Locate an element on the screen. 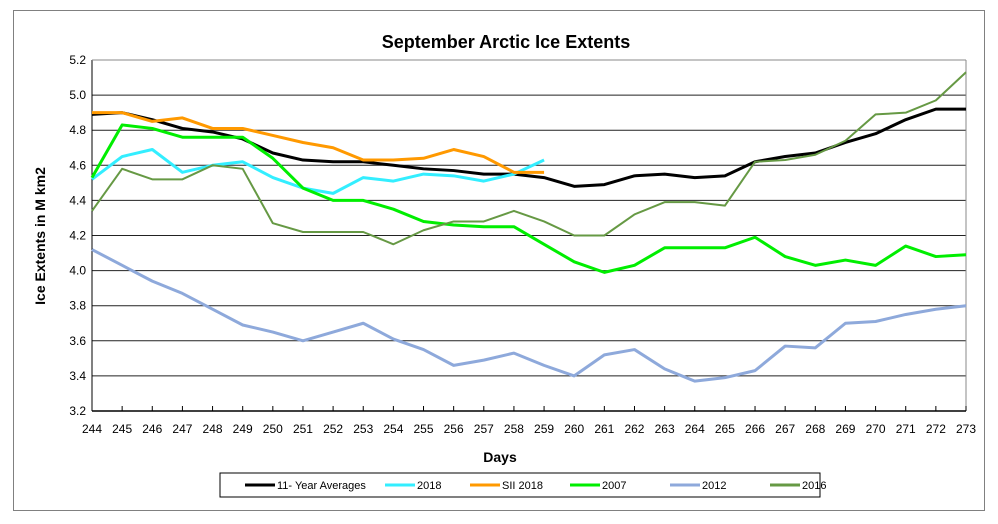 Image resolution: width=998 pixels, height=524 pixels. x-tick-label: 250 is located at coordinates (273, 429).